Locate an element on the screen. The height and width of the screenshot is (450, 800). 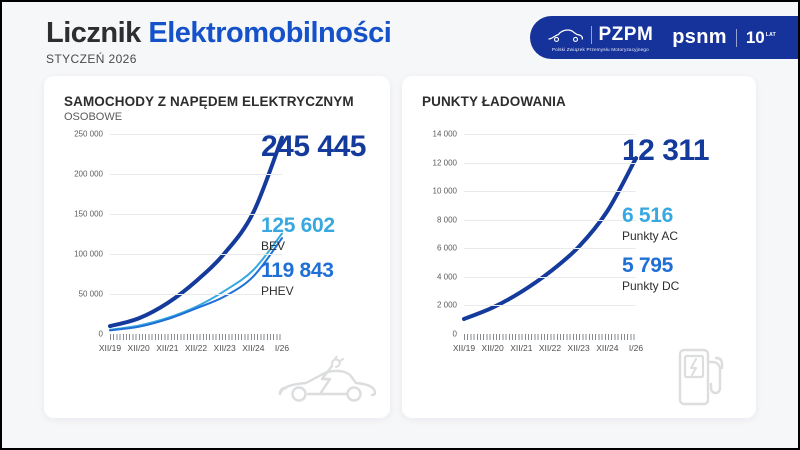
phev-value: 119 843 is located at coordinates (297, 270).